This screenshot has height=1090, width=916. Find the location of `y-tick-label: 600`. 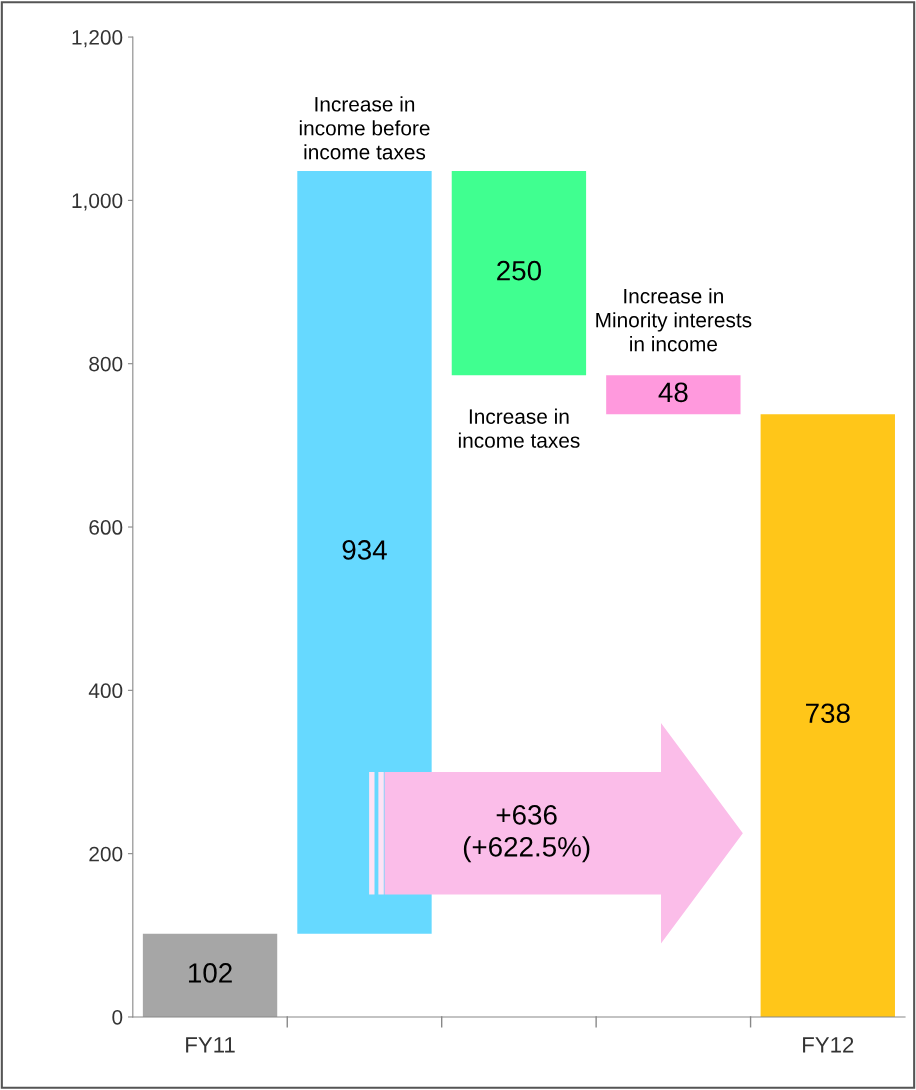

y-tick-label: 600 is located at coordinates (106, 527).